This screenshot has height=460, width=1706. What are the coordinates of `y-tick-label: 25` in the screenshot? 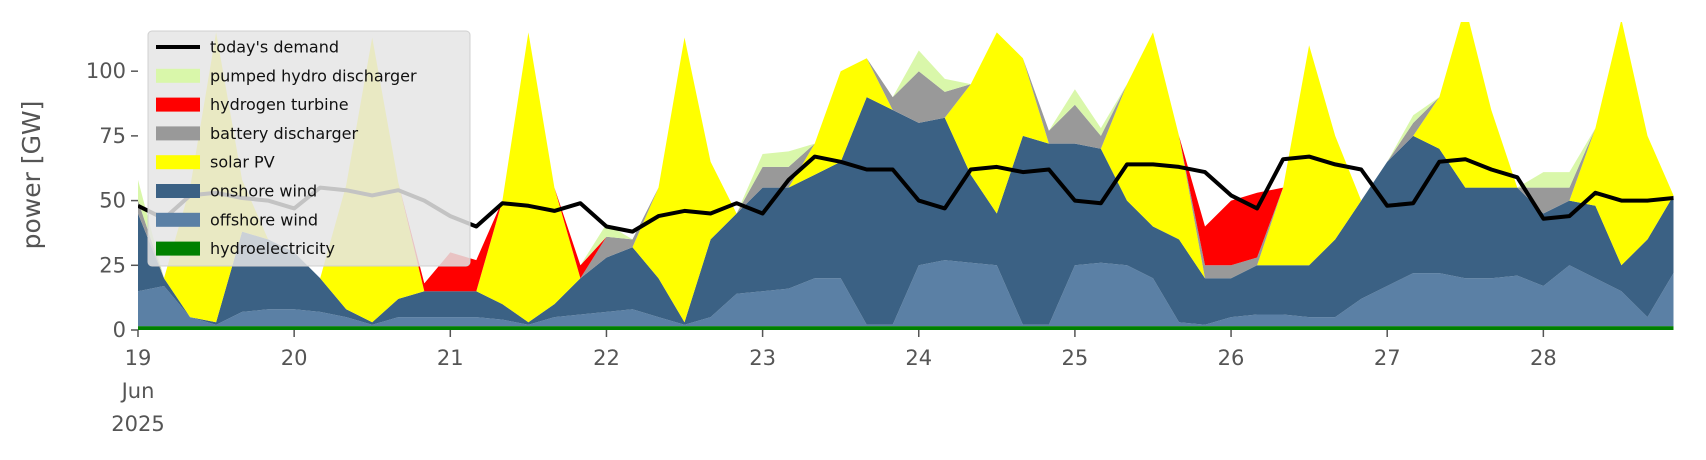 It's located at (112, 265).